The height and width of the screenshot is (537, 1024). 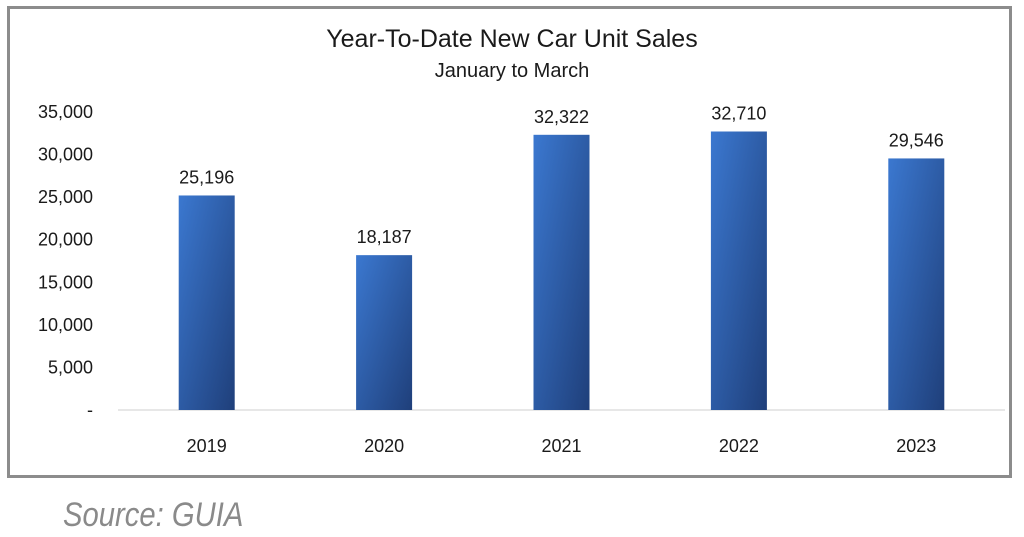 What do you see at coordinates (65, 155) in the screenshot?
I see `y-tick-label: 30,000` at bounding box center [65, 155].